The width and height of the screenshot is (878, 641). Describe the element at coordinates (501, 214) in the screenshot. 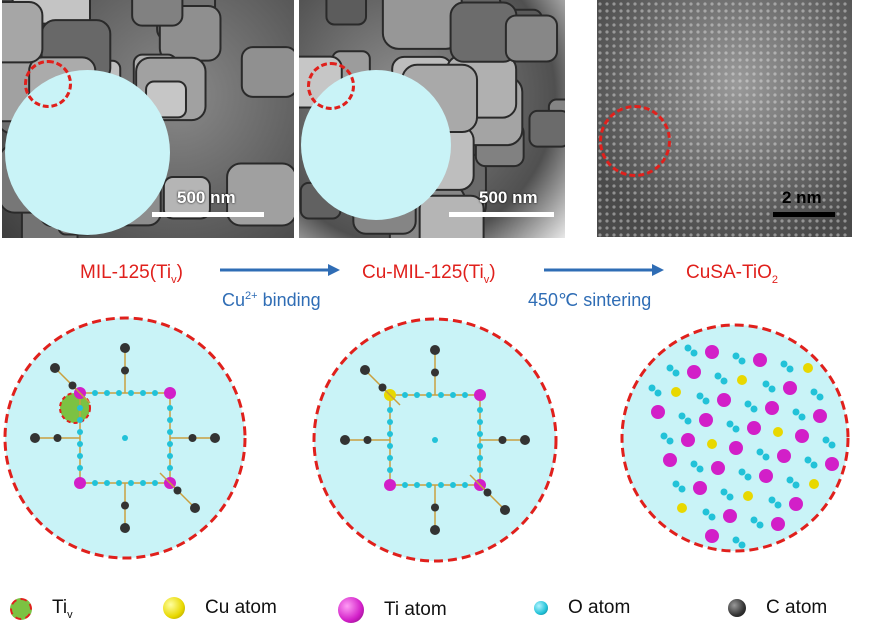

I see `scale-bar` at that location.